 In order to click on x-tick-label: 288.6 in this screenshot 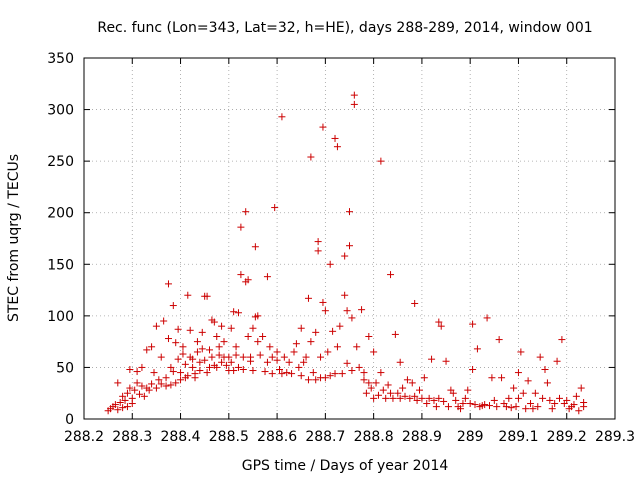, I will do `click(277, 437)`.